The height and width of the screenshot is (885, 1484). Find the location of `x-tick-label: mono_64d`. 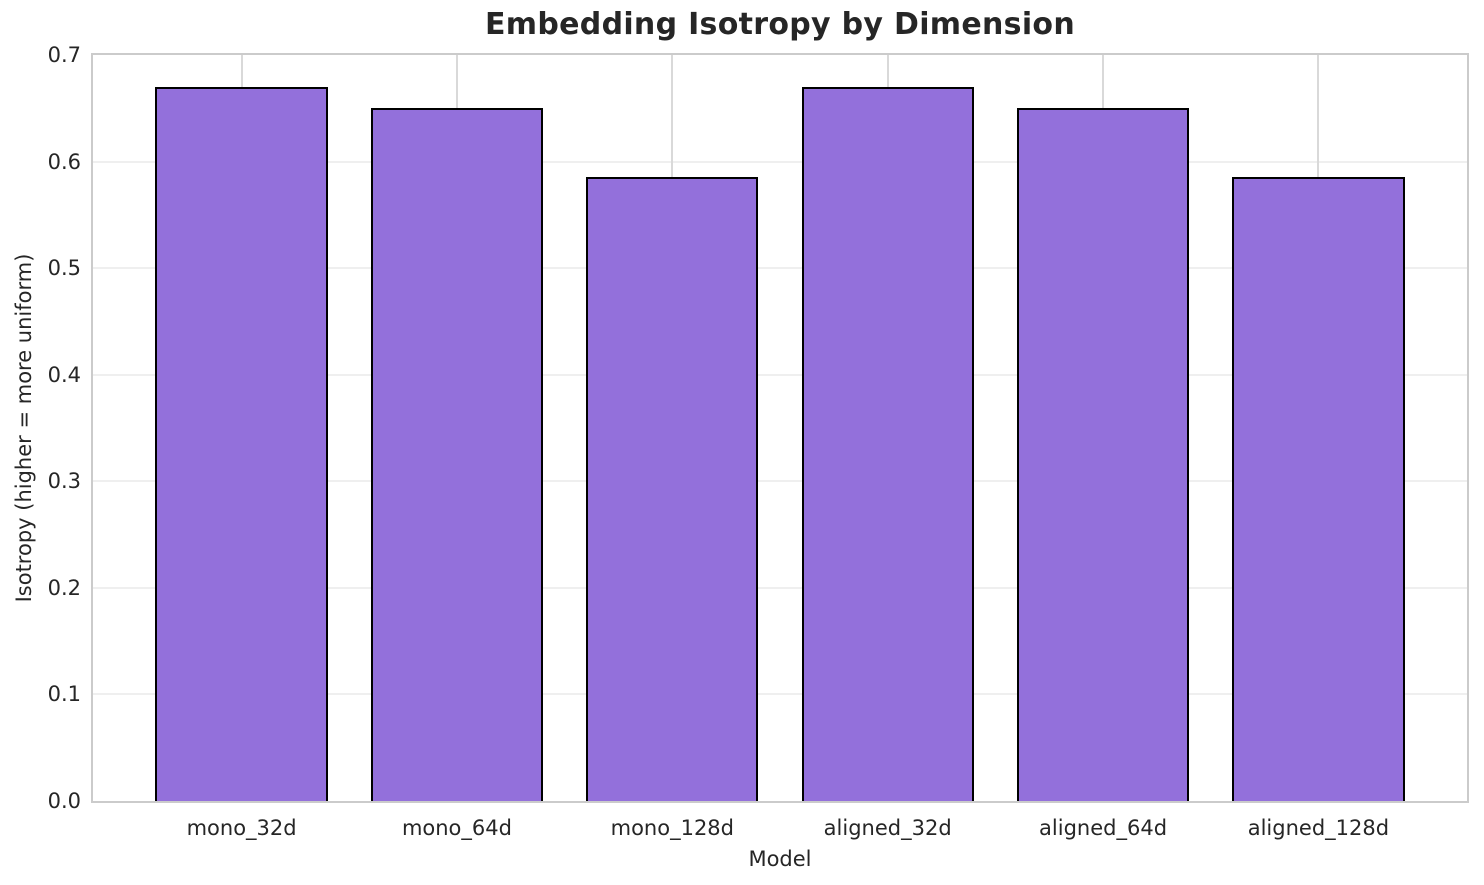

x-tick-label: mono_64d is located at coordinates (456, 828).